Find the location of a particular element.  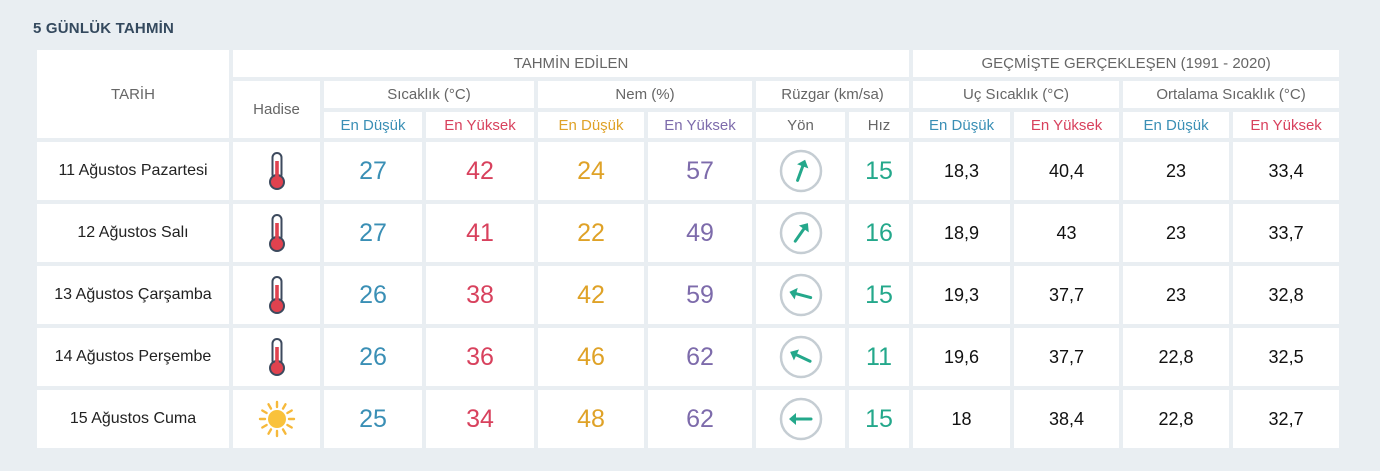

extreme-low-cell: 19,6 is located at coordinates (962, 357).